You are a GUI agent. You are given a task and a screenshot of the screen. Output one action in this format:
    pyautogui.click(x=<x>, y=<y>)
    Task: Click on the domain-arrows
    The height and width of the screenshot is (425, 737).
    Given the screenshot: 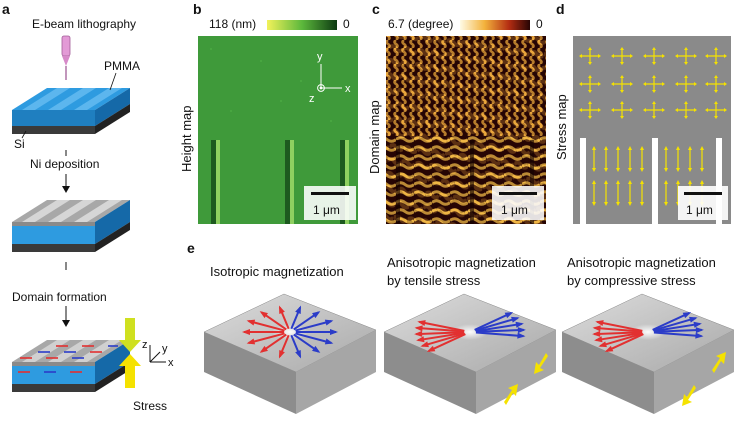 What is the action you would take?
    pyautogui.click(x=68, y=359)
    